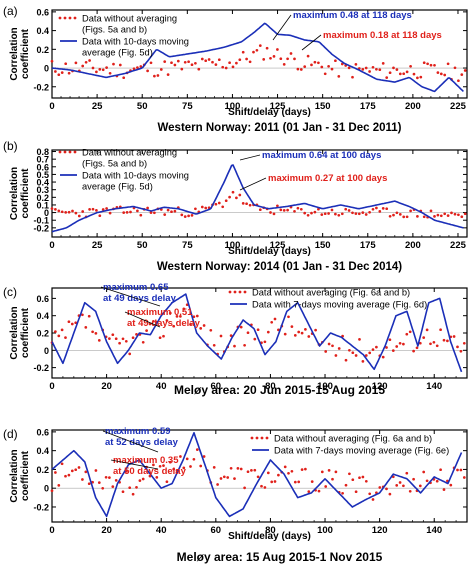  What do you see at coordinates (42, 334) in the screenshot?
I see `y-tick-label: 0.2` at bounding box center [42, 334].